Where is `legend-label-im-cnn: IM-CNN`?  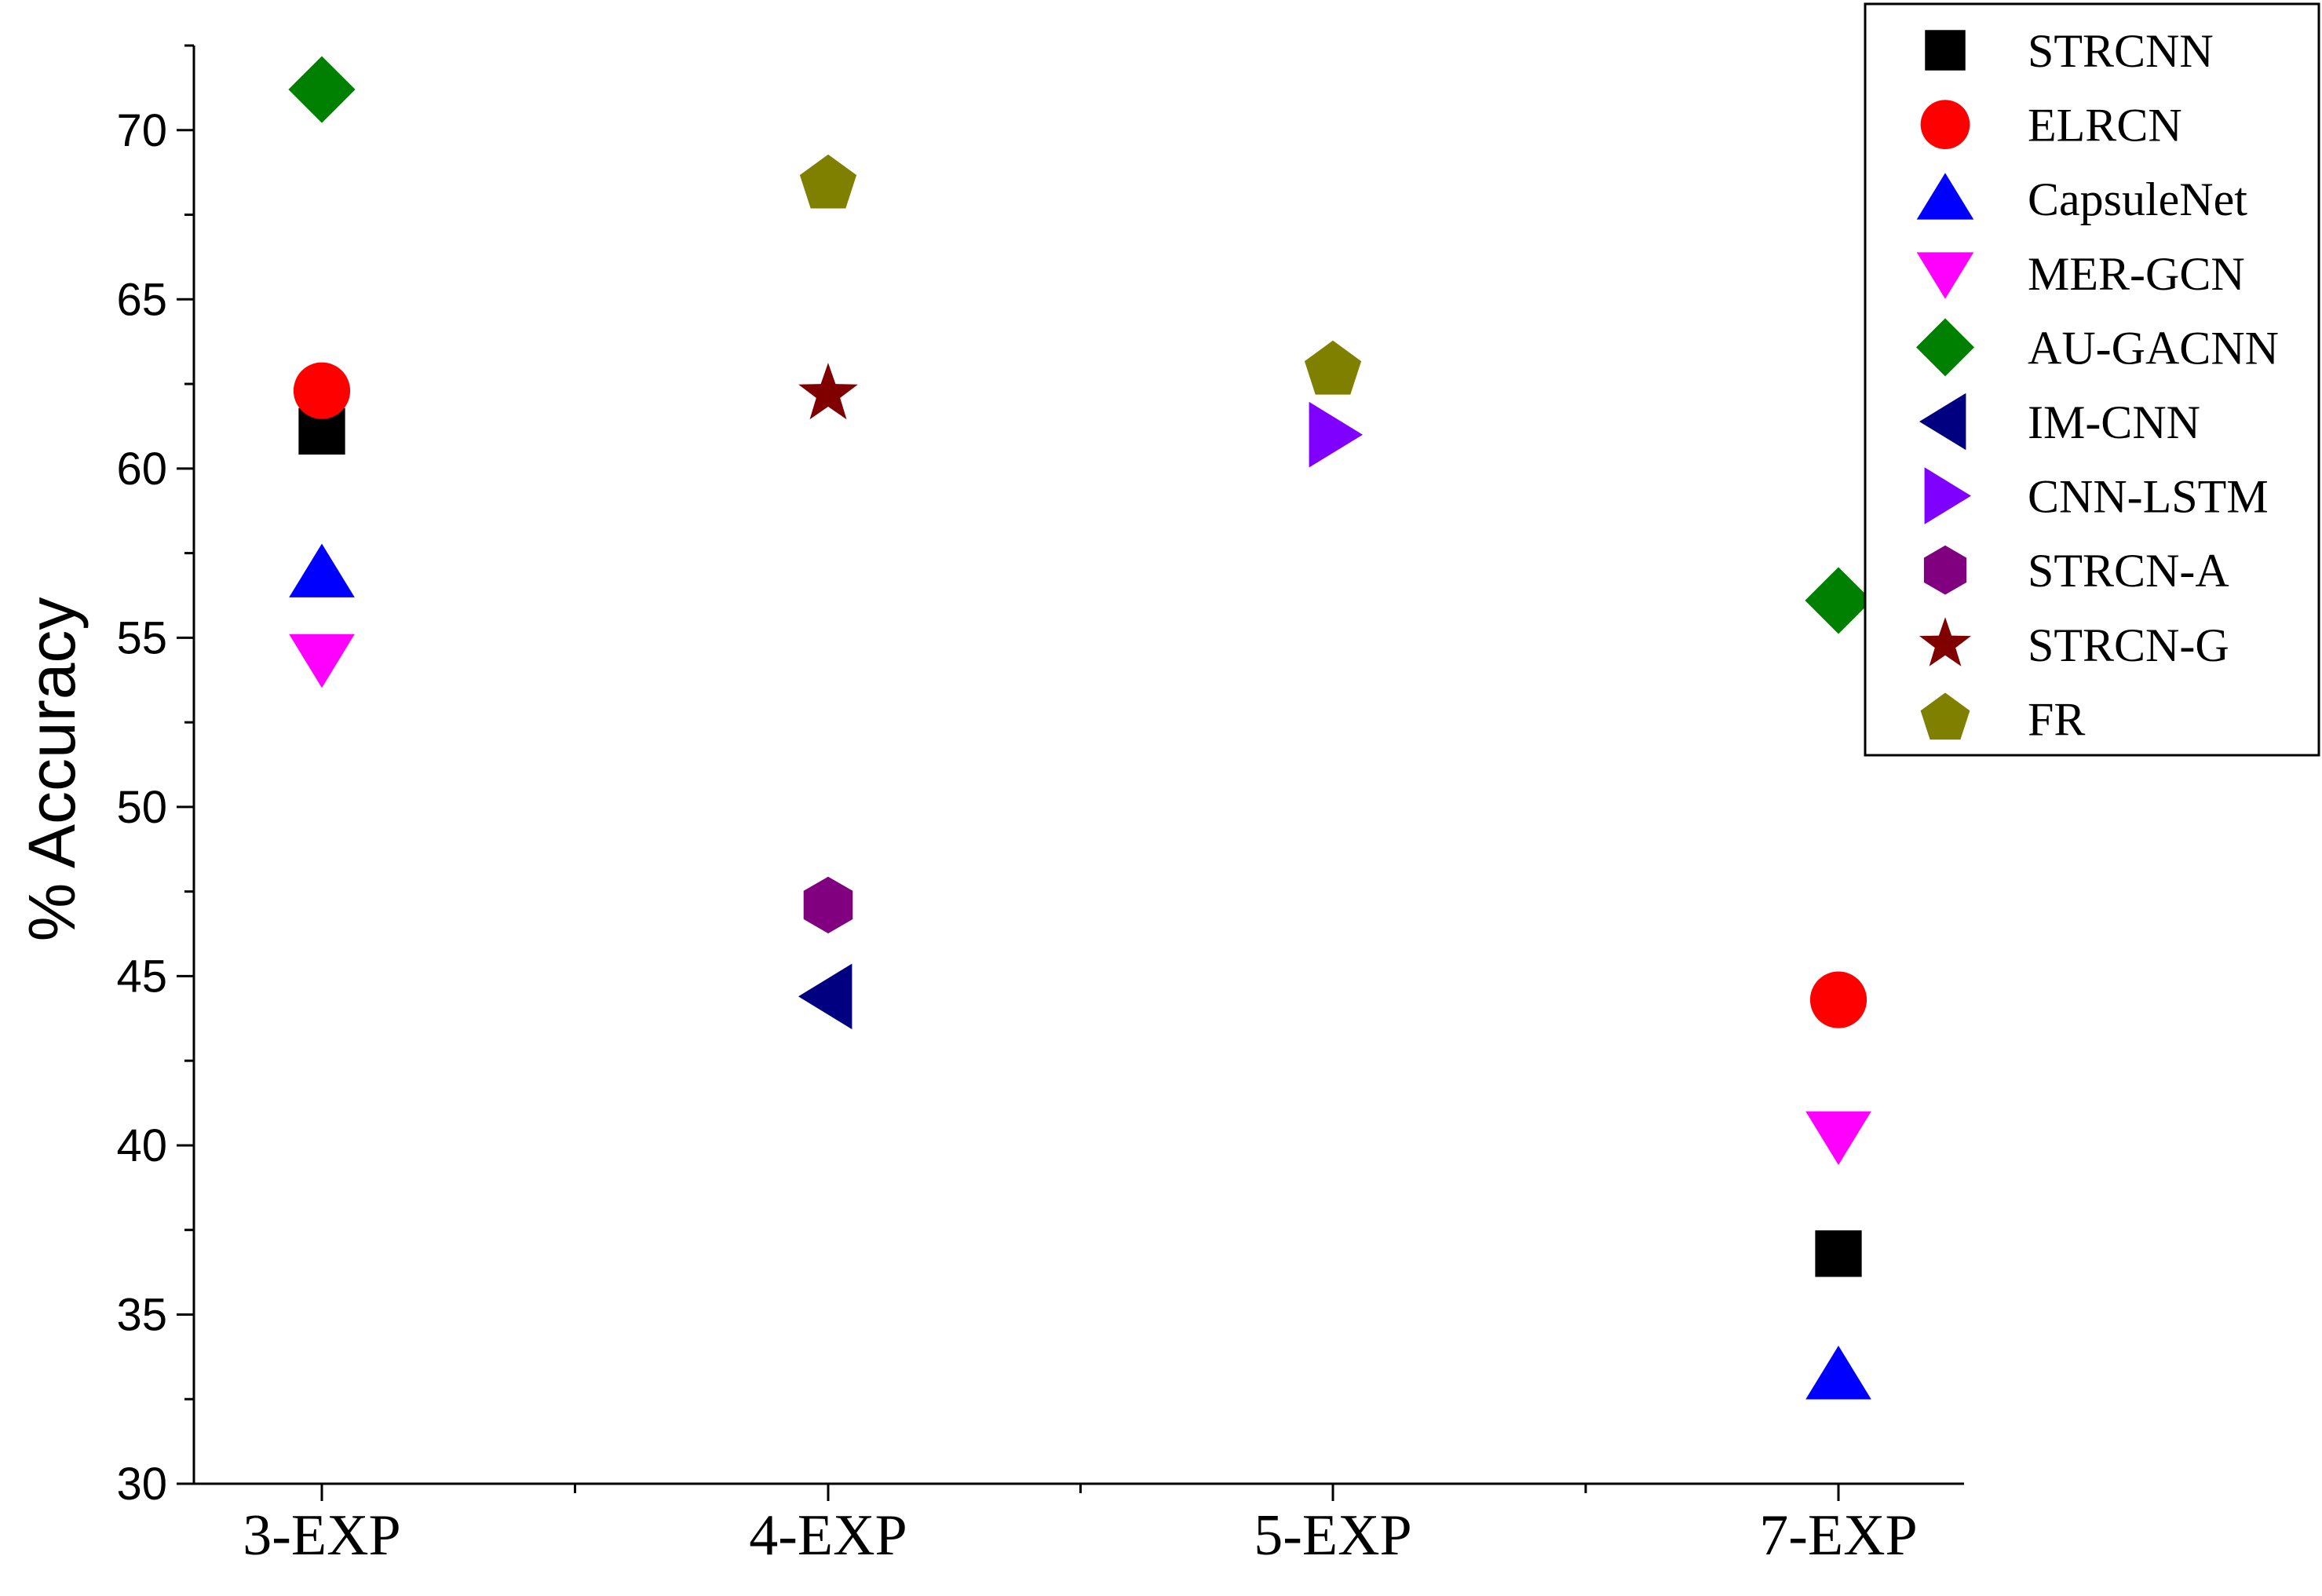 legend-label-im-cnn: IM-CNN is located at coordinates (2114, 422).